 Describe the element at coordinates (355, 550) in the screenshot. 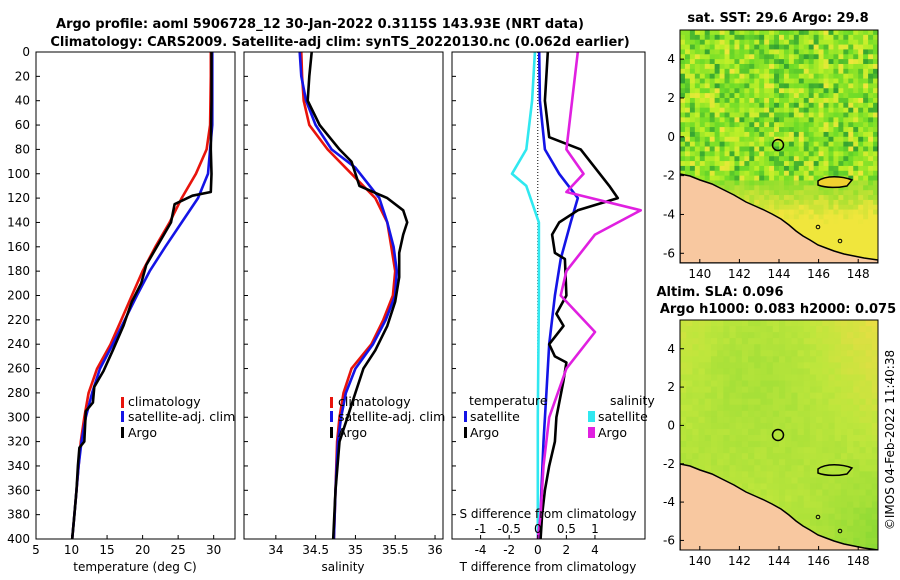

I see `x-tick-label: 35` at that location.